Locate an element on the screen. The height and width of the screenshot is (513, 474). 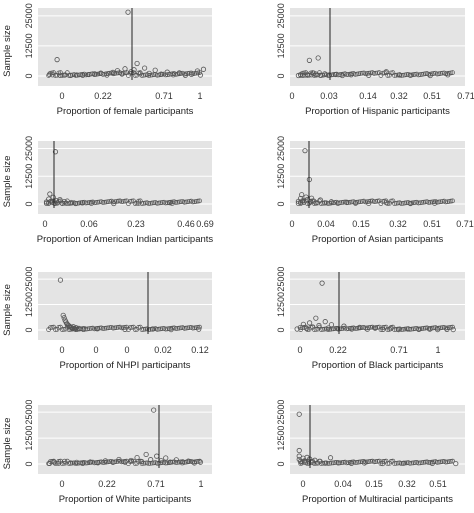
x-axis-label: Proportion of Asian participants is located at coordinates (378, 239).